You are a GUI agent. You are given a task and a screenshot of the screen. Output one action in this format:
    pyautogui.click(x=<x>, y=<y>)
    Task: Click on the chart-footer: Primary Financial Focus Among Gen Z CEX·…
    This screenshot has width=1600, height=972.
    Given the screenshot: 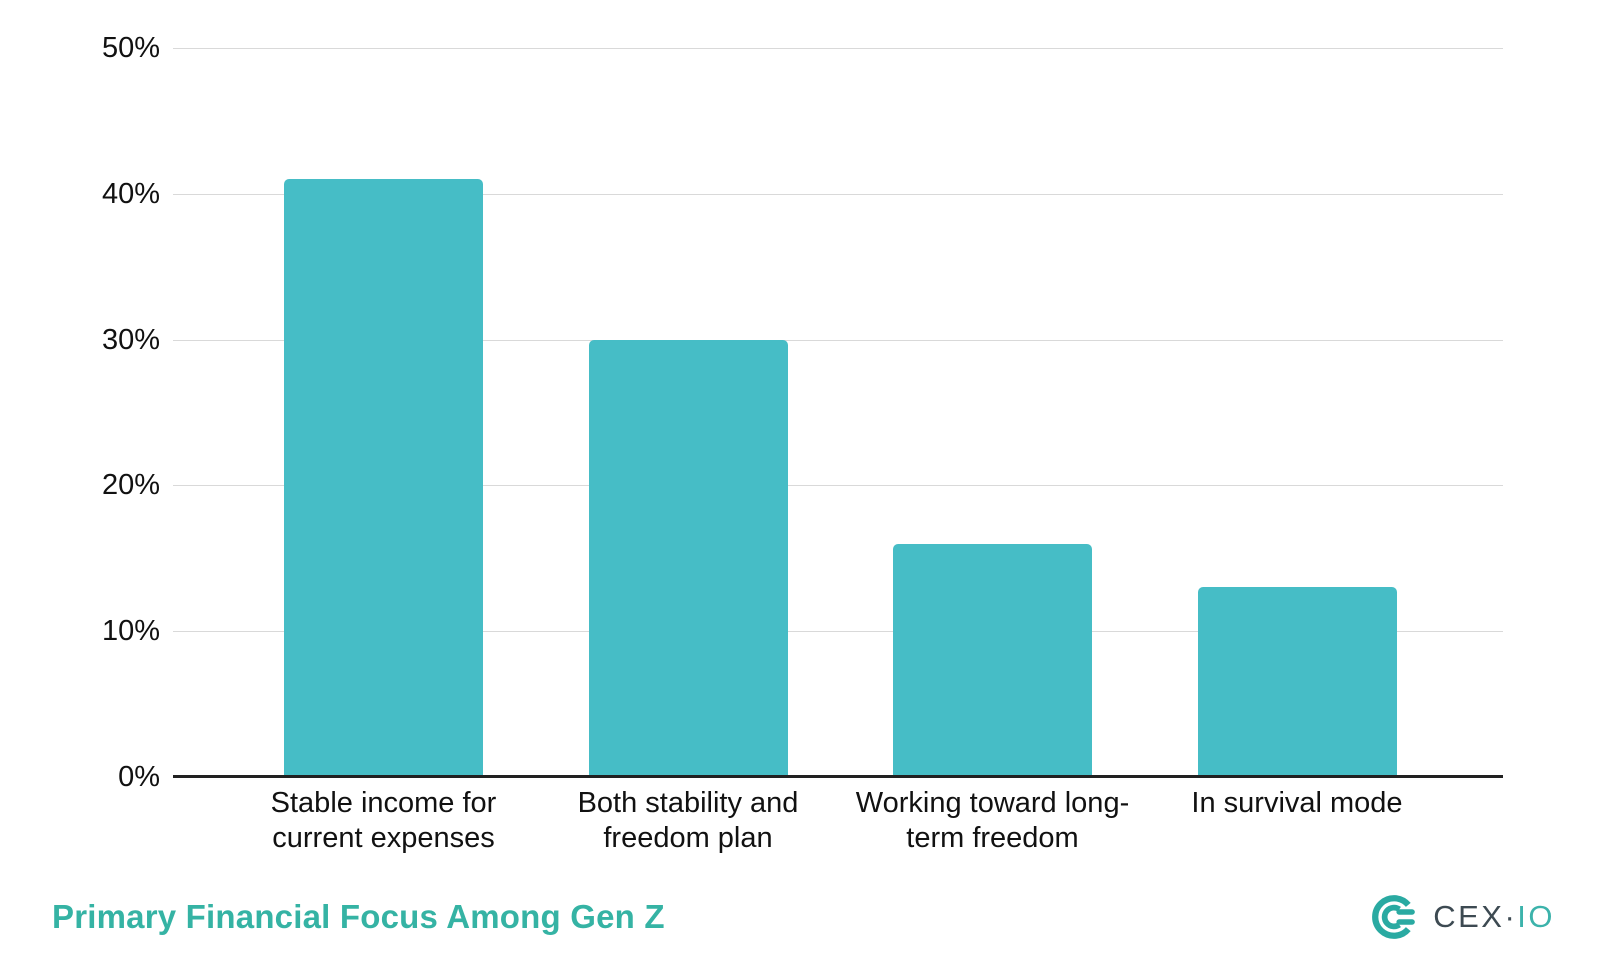 What is the action you would take?
    pyautogui.click(x=800, y=917)
    